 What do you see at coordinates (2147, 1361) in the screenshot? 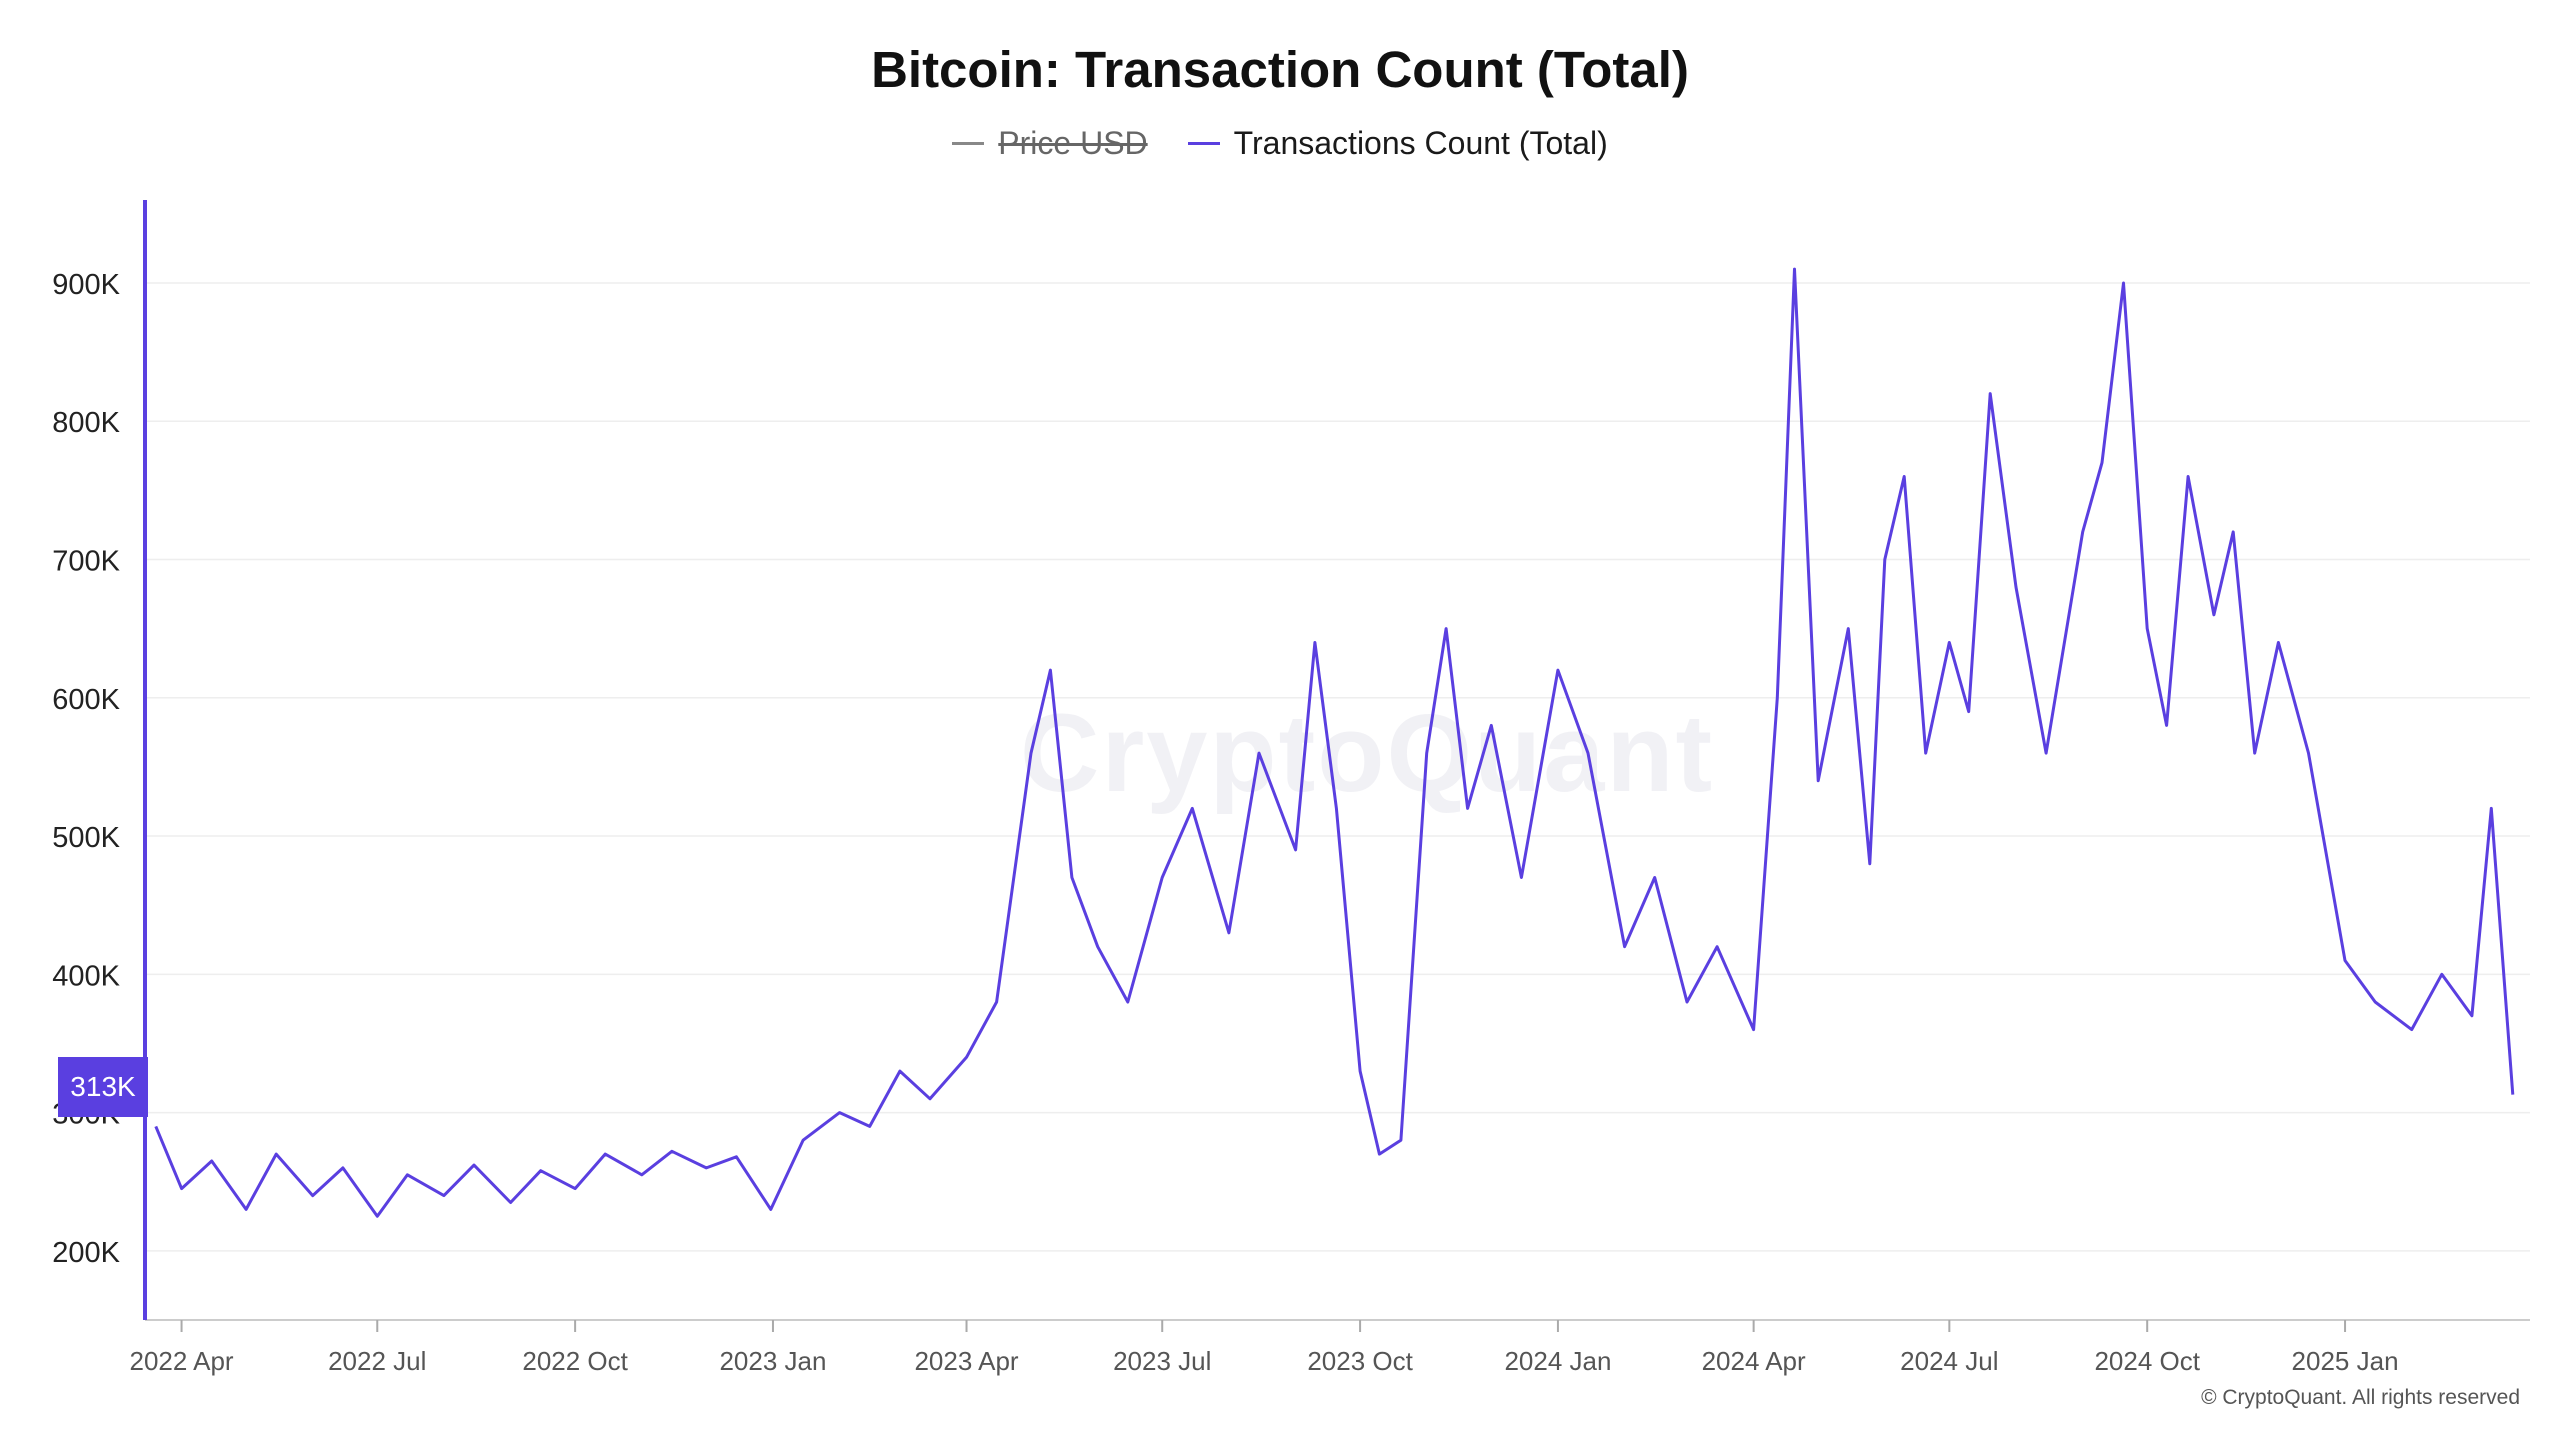
I see `x-tick-label: 2024 Oct` at bounding box center [2147, 1361].